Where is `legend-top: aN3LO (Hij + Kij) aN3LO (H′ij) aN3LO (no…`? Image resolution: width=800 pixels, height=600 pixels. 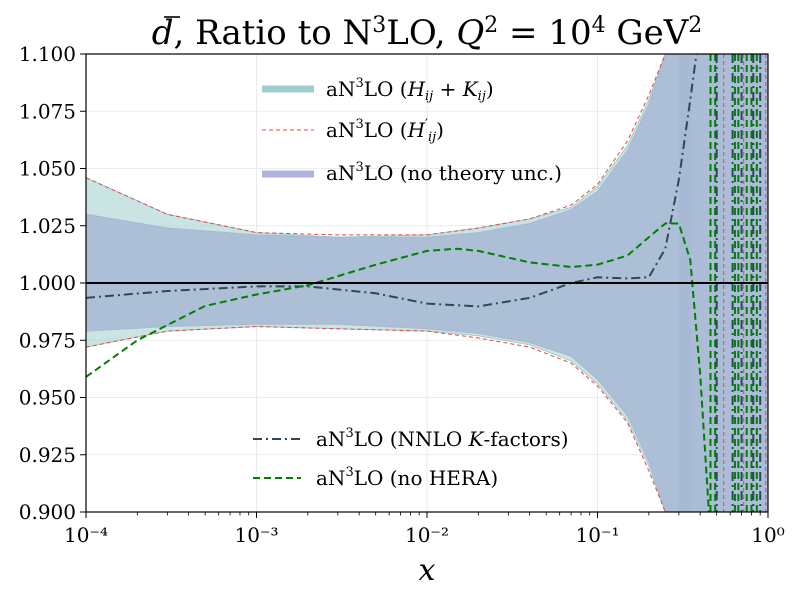 legend-top: aN3LO (Hij + Kij) aN3LO (H′ij) aN3LO (no… is located at coordinates (412, 130).